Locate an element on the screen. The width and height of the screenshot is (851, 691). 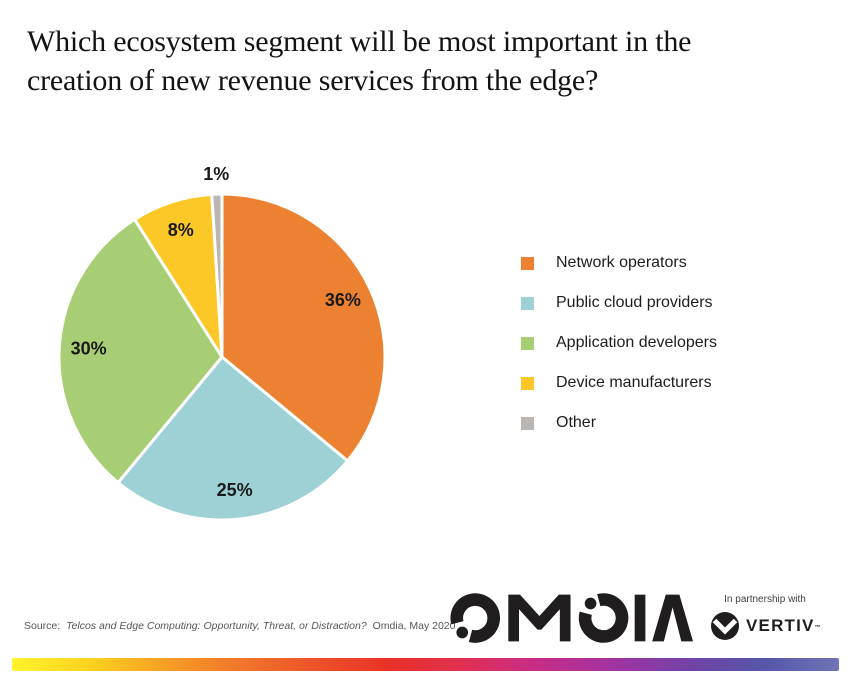
omdia-letter-i is located at coordinates (640, 618).